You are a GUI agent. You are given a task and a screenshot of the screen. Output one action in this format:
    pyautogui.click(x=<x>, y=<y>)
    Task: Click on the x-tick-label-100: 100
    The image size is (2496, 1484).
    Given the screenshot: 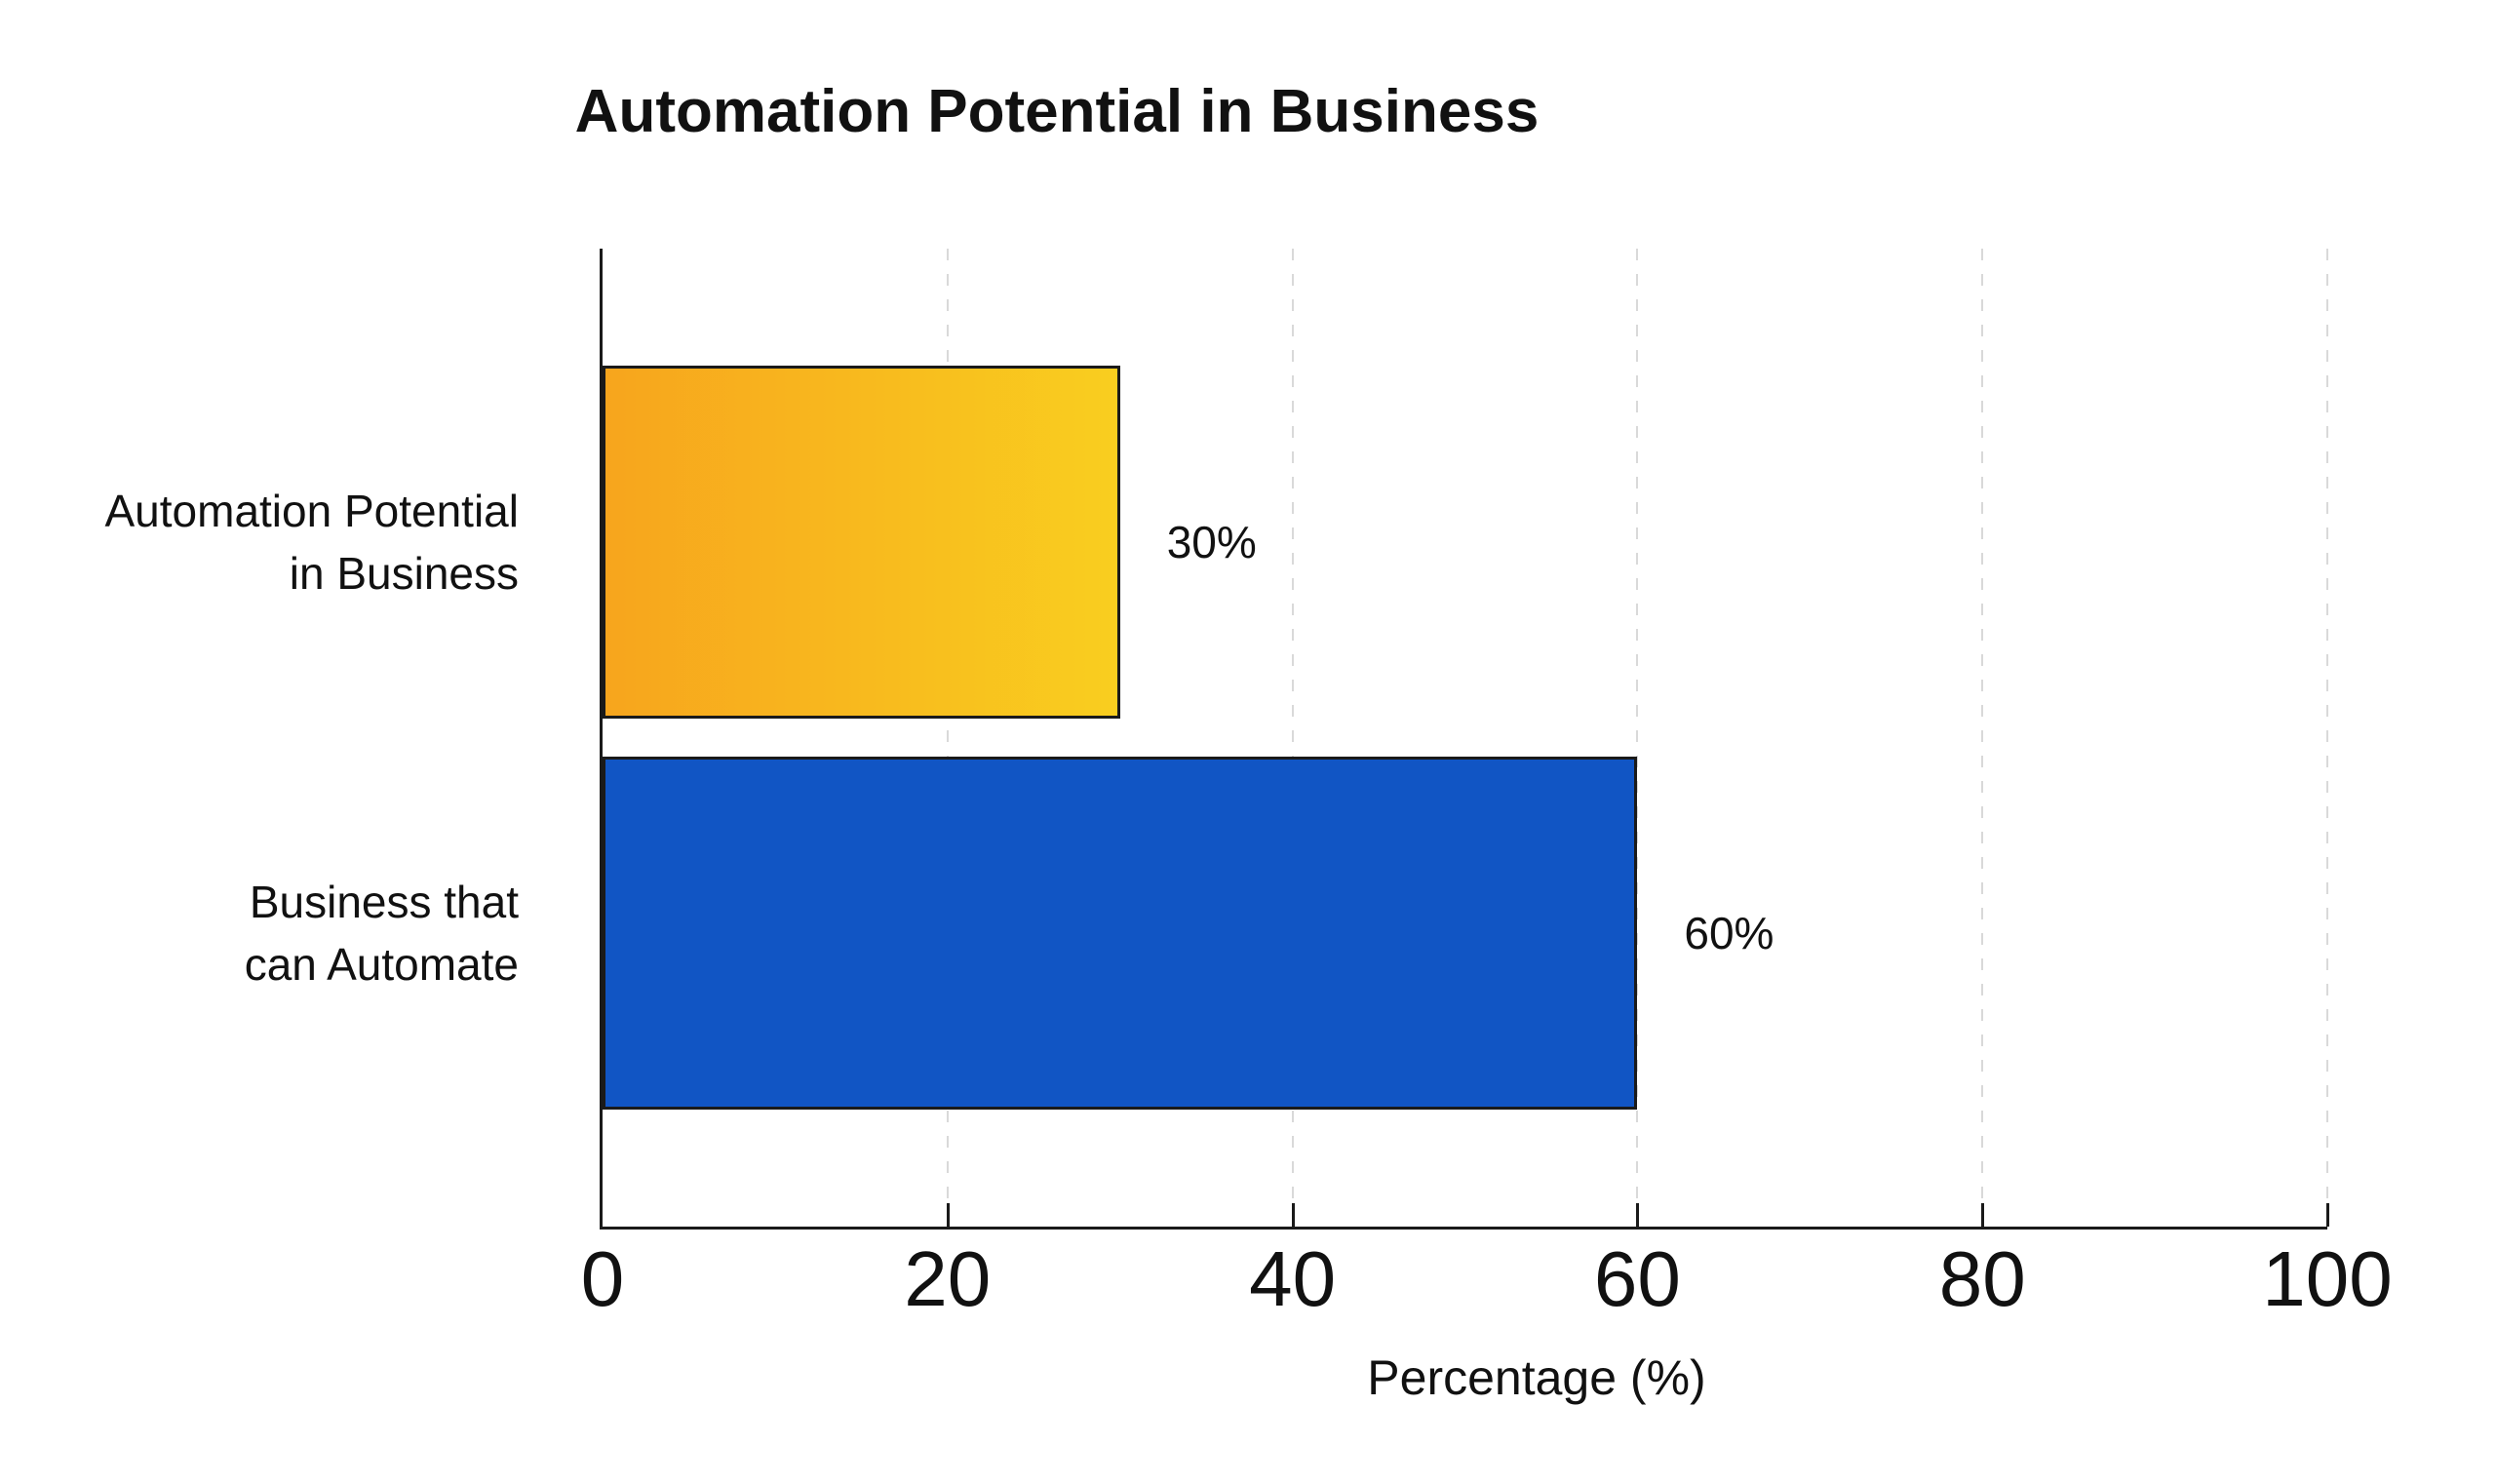 What is the action you would take?
    pyautogui.click(x=2327, y=1278)
    